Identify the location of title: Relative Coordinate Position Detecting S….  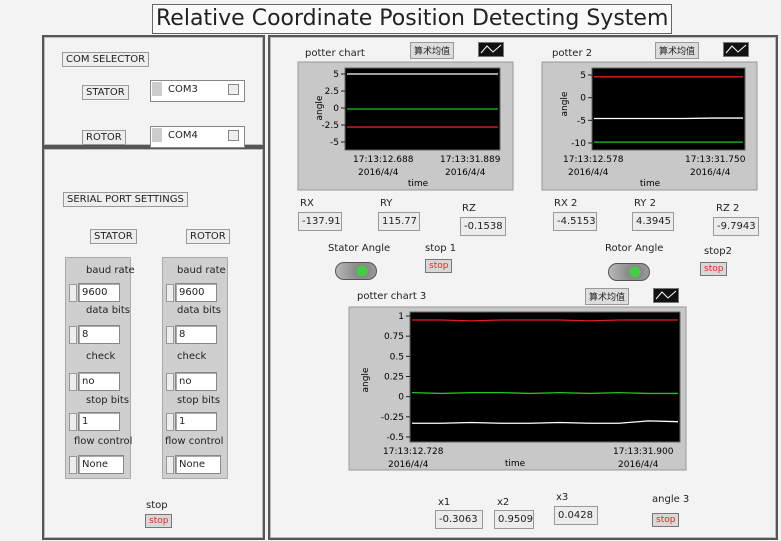
(412, 19).